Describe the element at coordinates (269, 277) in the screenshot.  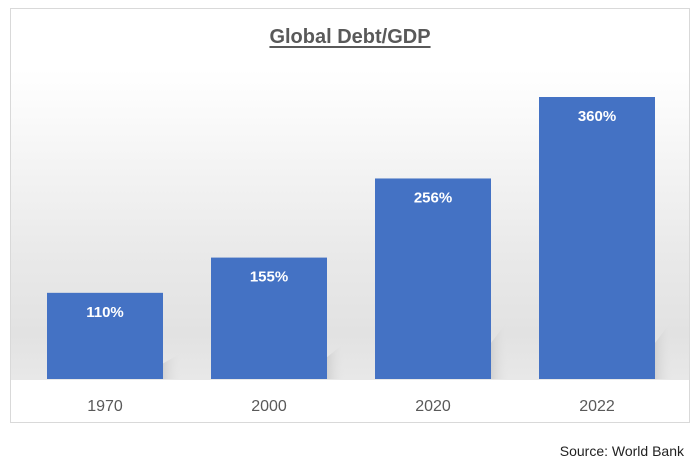
I see `data-label-2000: 155%` at that location.